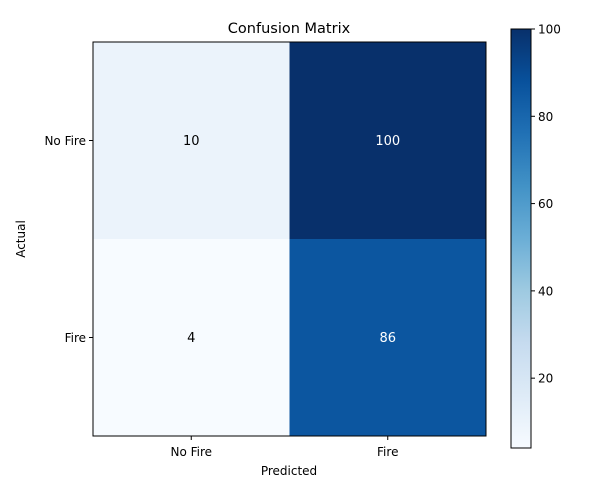 The width and height of the screenshot is (600, 500). I want to click on x-axis-label: Predicted, so click(289, 471).